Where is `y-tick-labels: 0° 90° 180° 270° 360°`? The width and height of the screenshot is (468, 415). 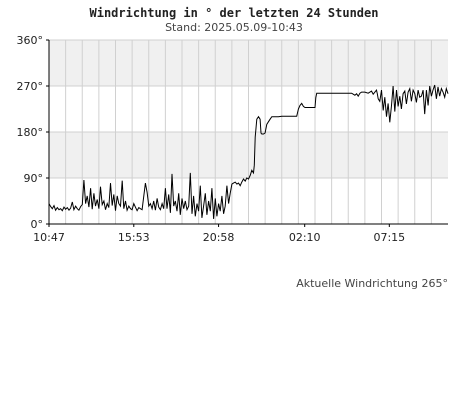 y-tick-labels: 0° 90° 180° 270° 360° is located at coordinates (33, 132).